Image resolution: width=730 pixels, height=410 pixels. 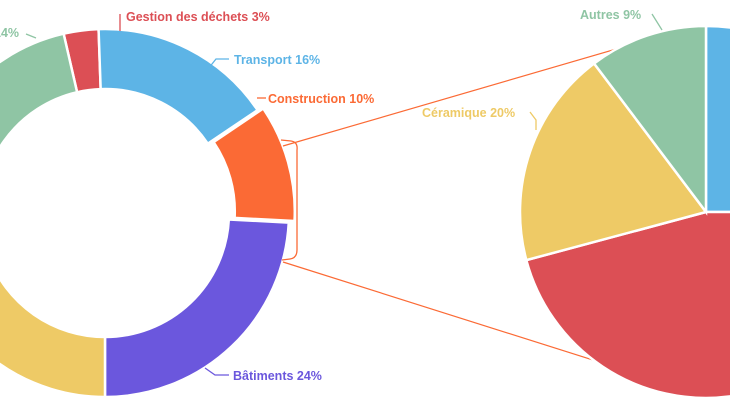 I want to click on label-gestion-des-dechets-3: Gestion des déchets 3%, so click(x=198, y=17).